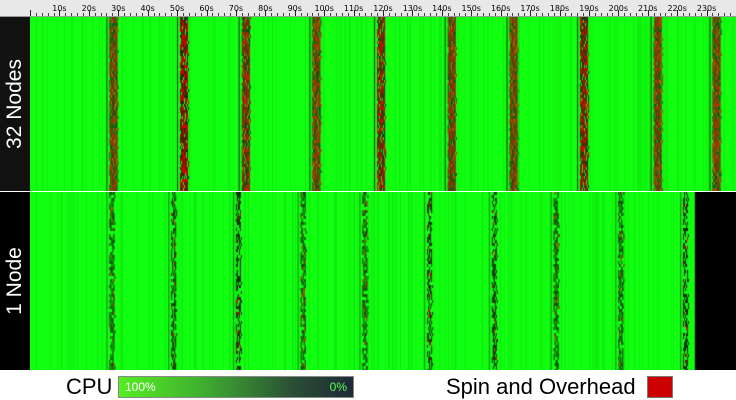 The image size is (736, 400). I want to click on tick-label: 10s, so click(59, 8).